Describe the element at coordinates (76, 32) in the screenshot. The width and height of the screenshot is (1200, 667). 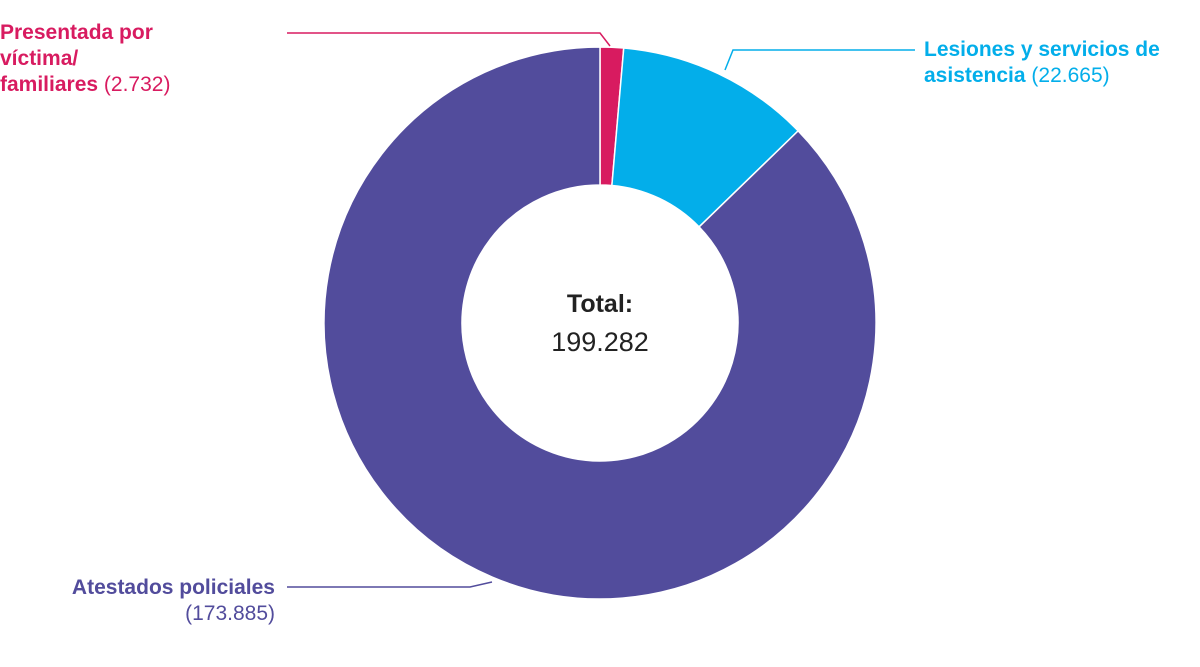
I see `victima-name-line-1: Presentada por` at that location.